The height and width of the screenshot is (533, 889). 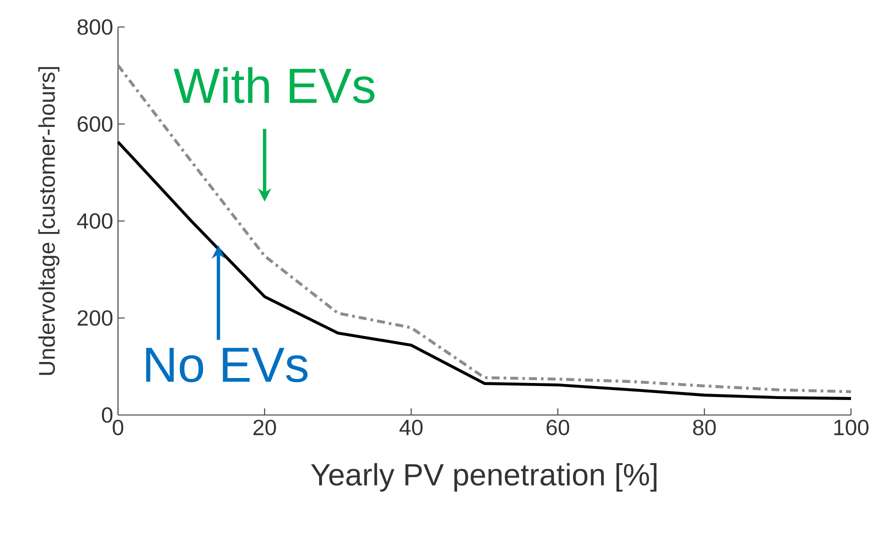 What do you see at coordinates (95, 124) in the screenshot?
I see `y-tick-label: 600` at bounding box center [95, 124].